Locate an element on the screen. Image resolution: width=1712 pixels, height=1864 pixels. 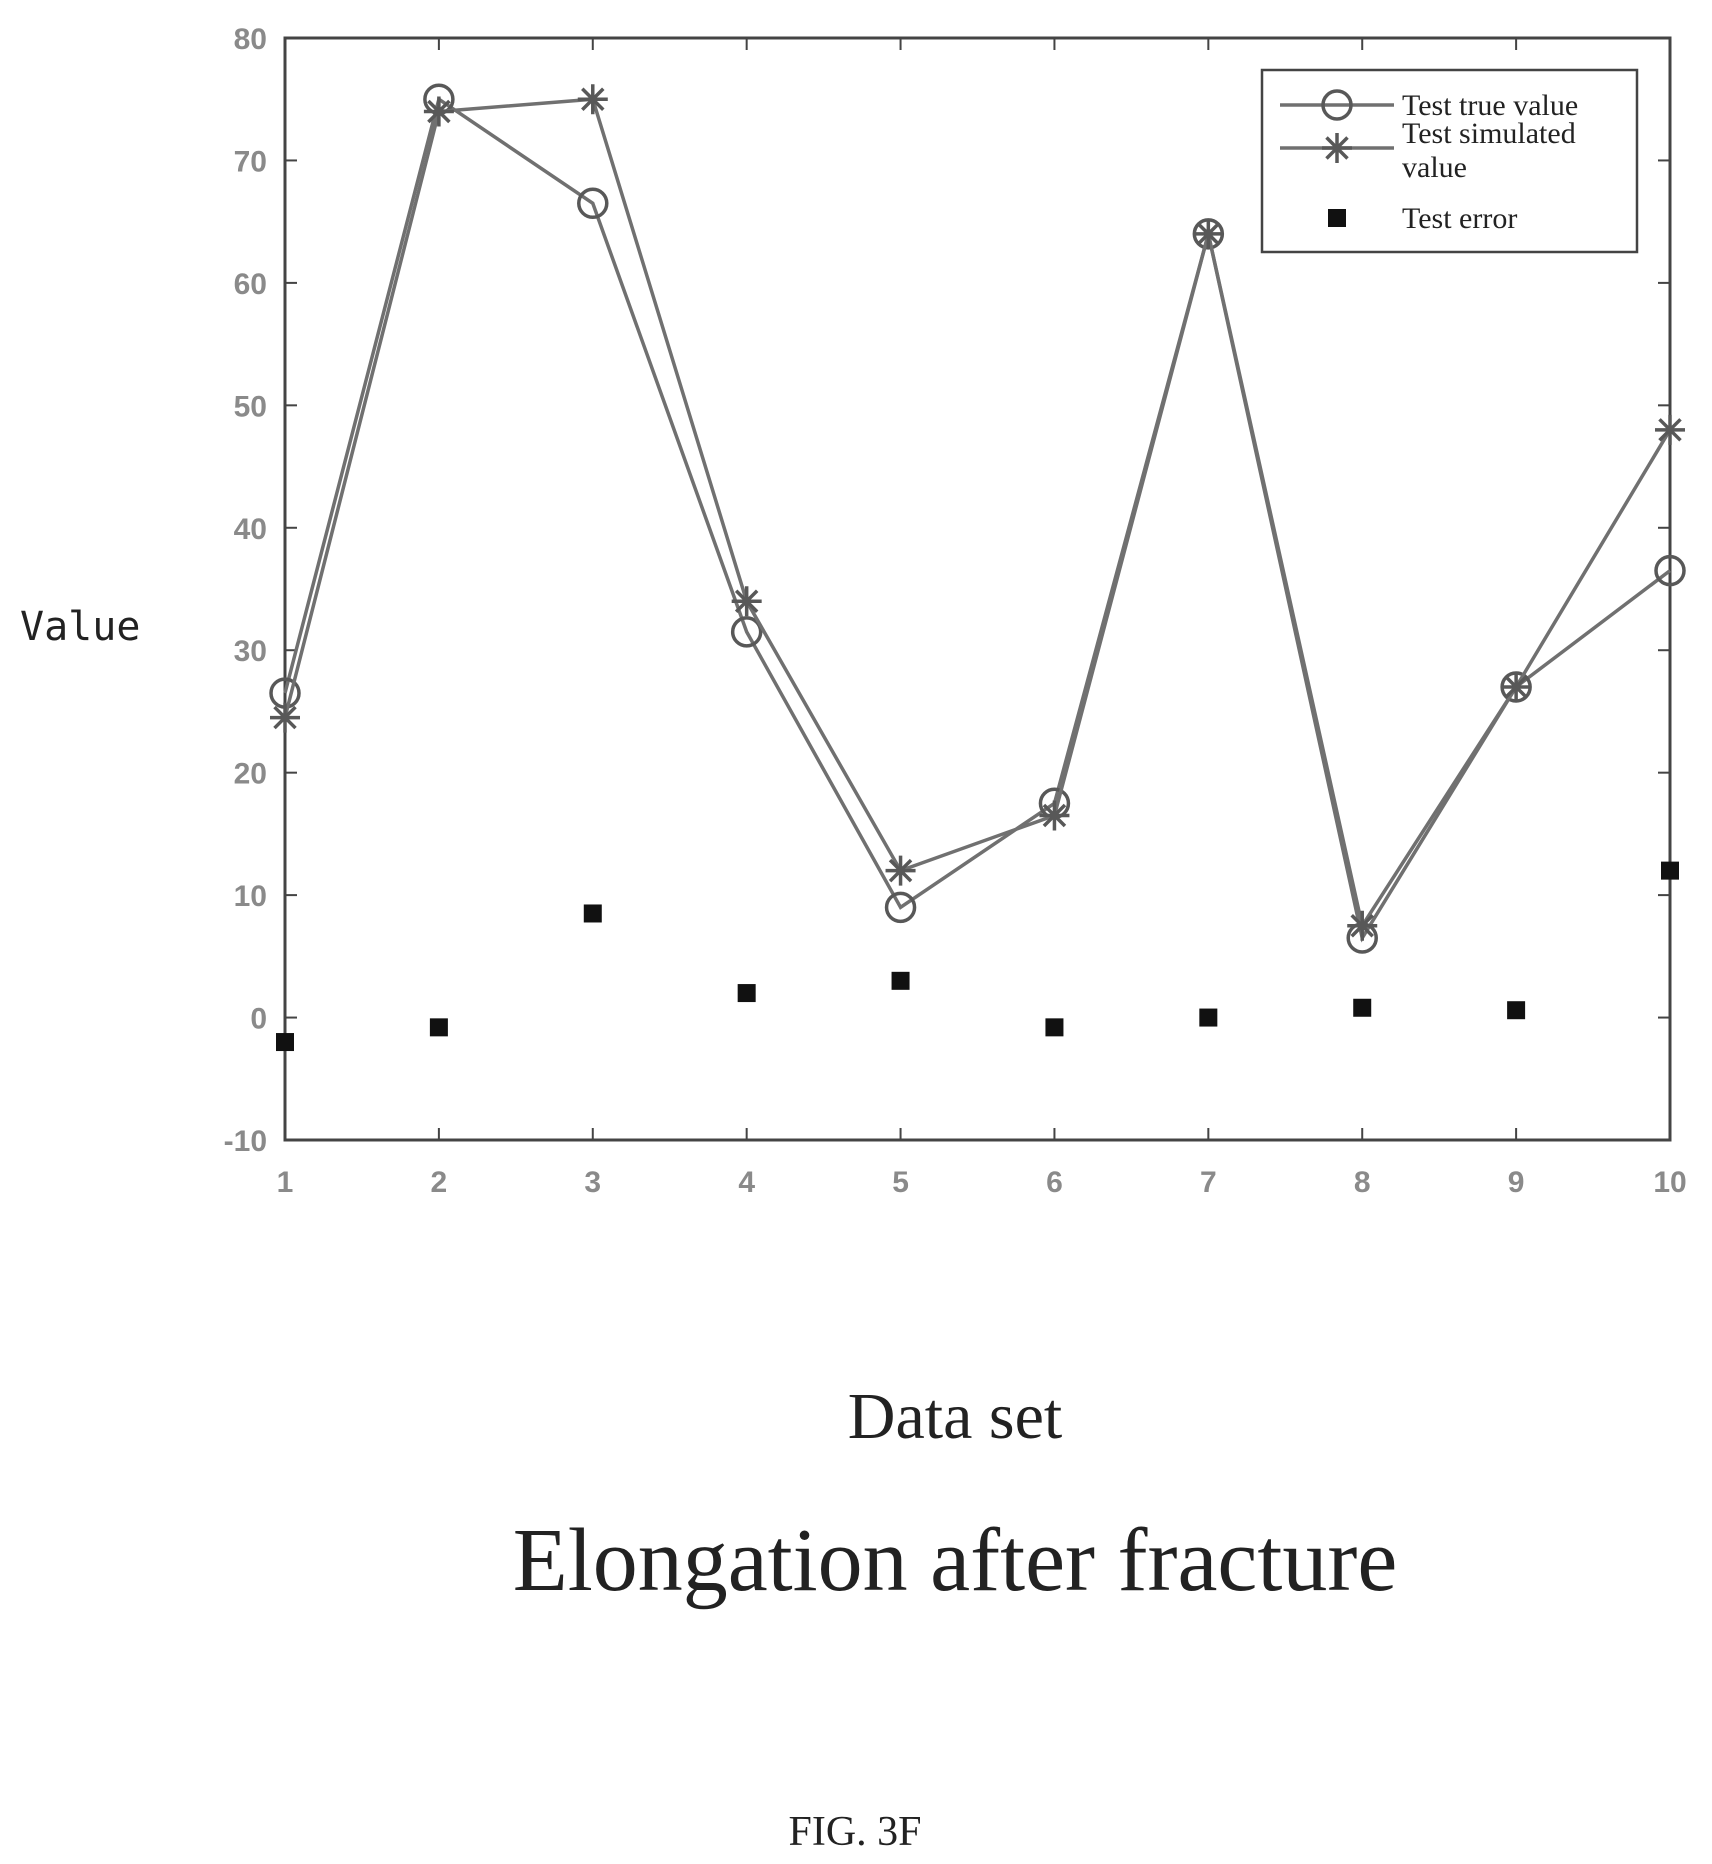
y-tick-label: 70 is located at coordinates (250, 161).